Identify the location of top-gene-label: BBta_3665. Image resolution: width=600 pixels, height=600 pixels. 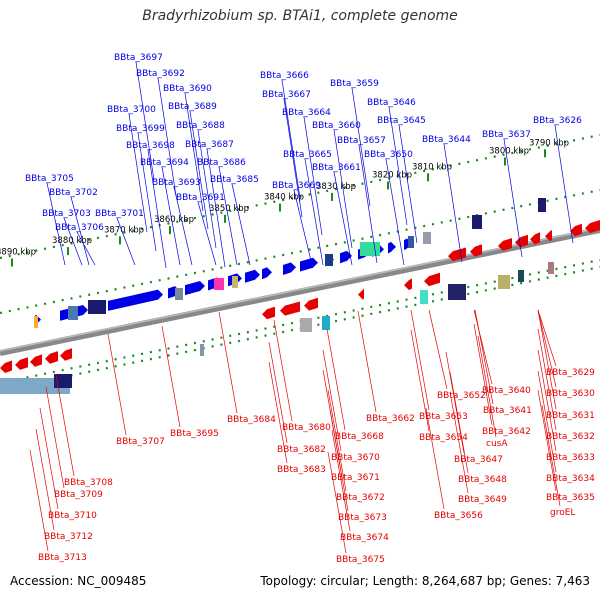
(307, 155).